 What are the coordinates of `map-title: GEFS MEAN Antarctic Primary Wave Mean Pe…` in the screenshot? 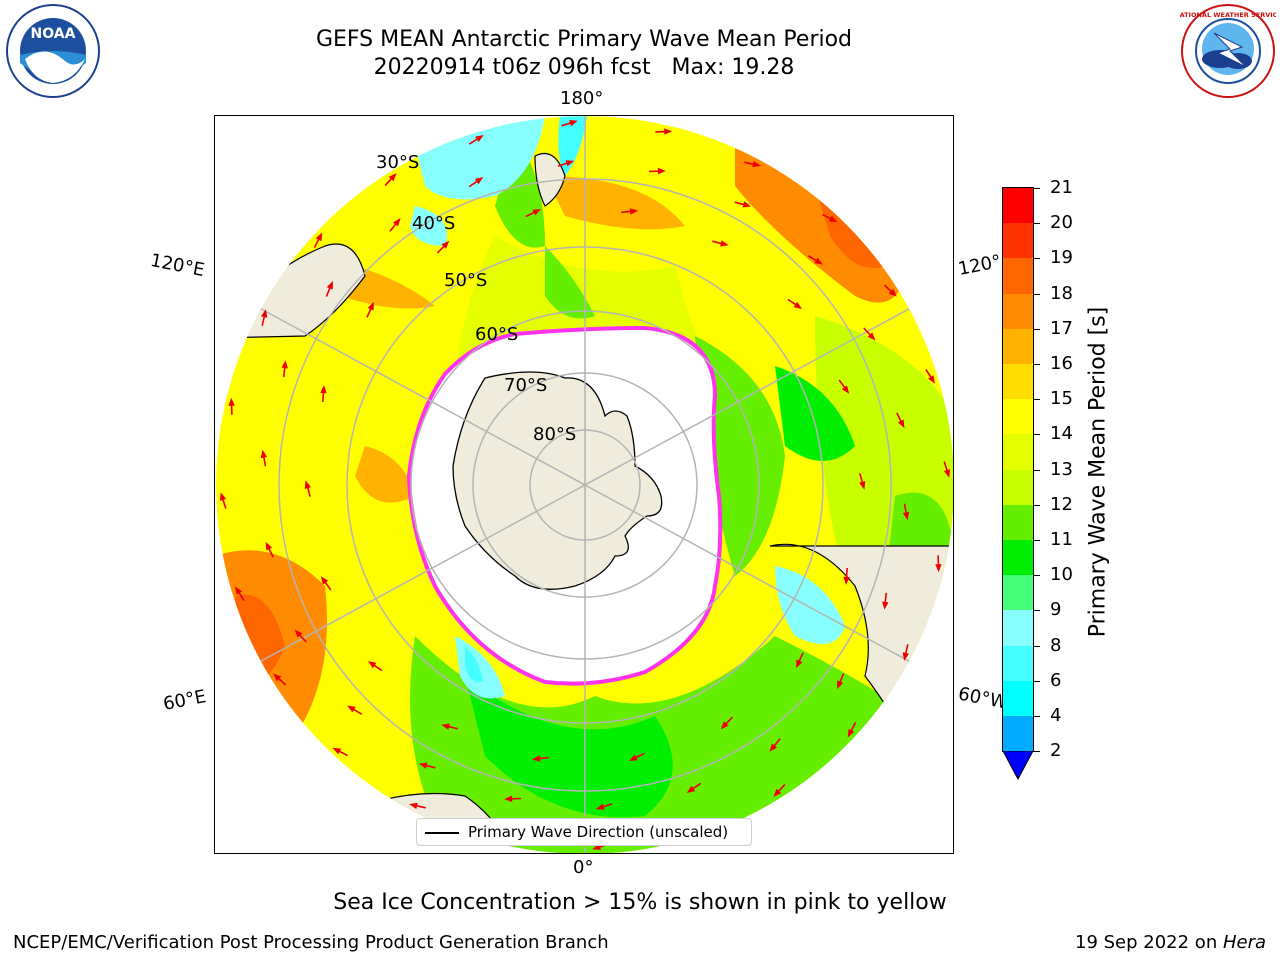 It's located at (584, 39).